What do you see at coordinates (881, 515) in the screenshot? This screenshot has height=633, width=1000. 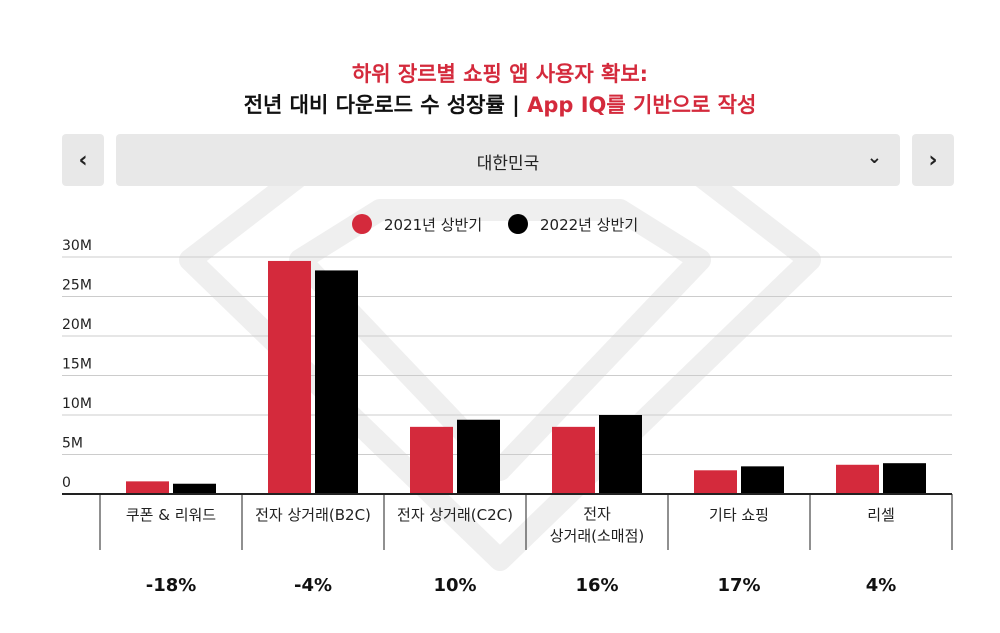 I see `x-tick-label: 리셀` at bounding box center [881, 515].